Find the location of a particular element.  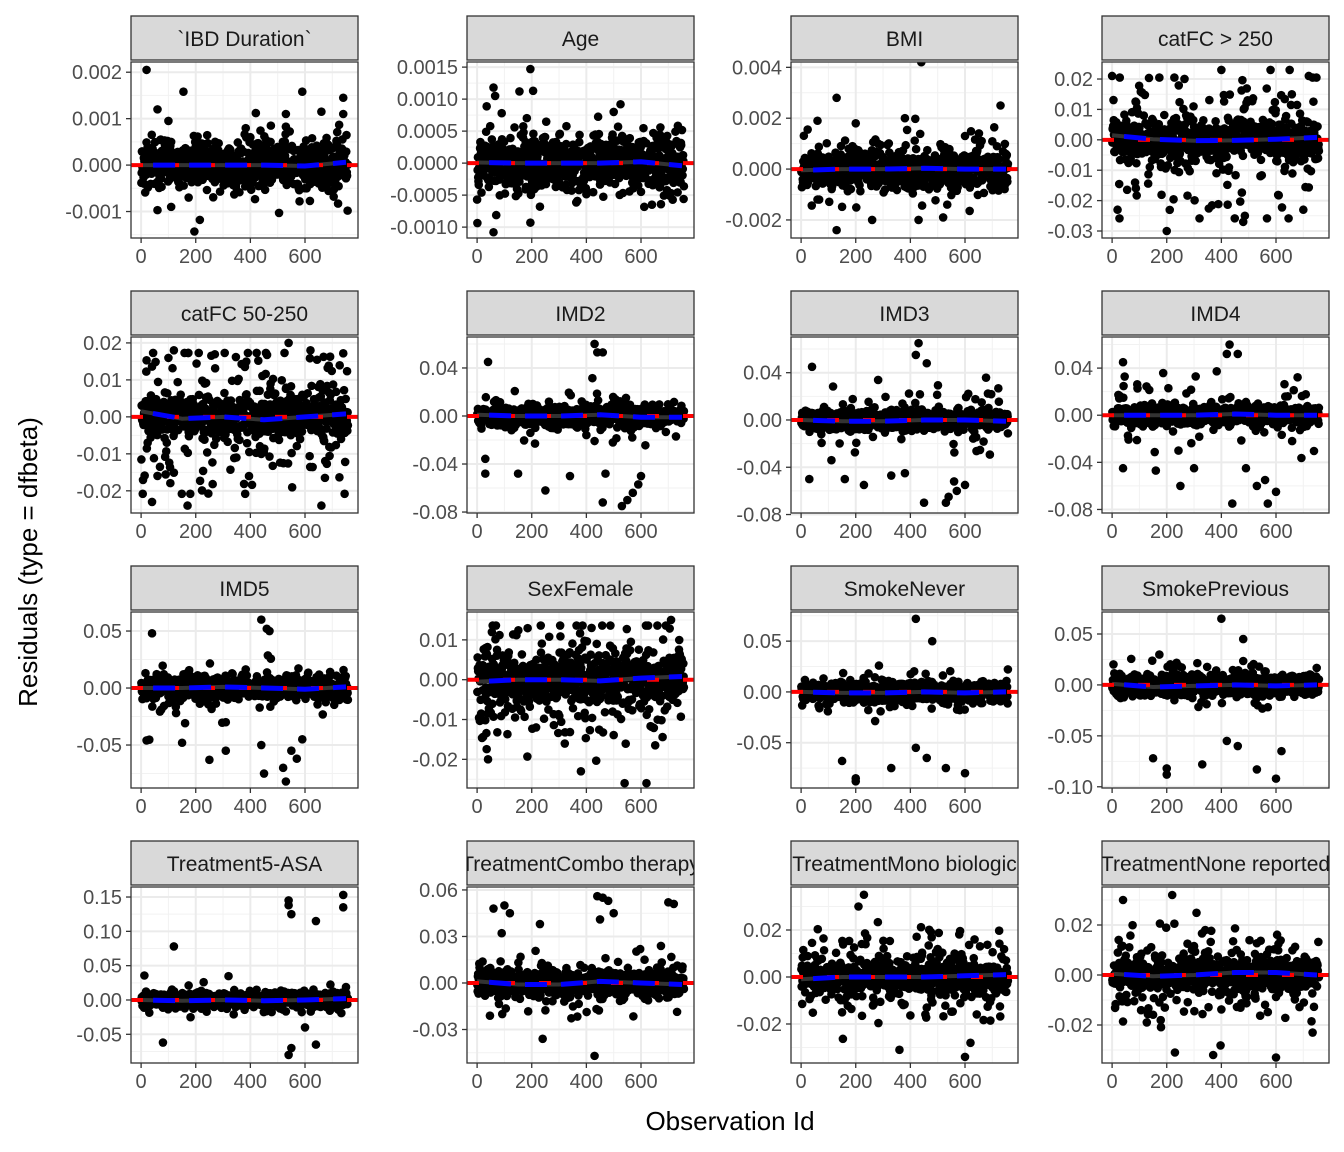

y-tick-label: -0.04 is located at coordinates (435, 465).